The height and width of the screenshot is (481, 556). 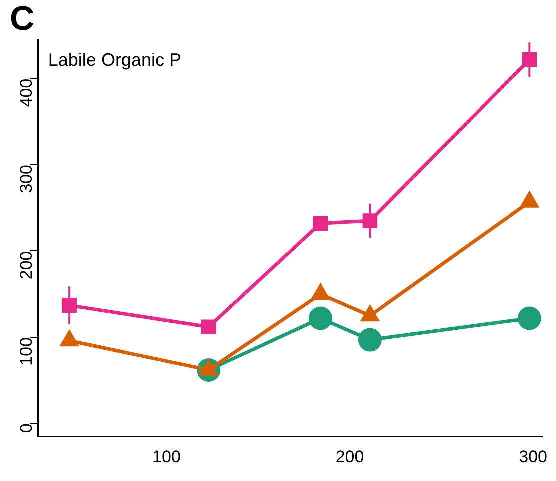 What do you see at coordinates (26, 179) in the screenshot?
I see `y-tick-label: 300` at bounding box center [26, 179].